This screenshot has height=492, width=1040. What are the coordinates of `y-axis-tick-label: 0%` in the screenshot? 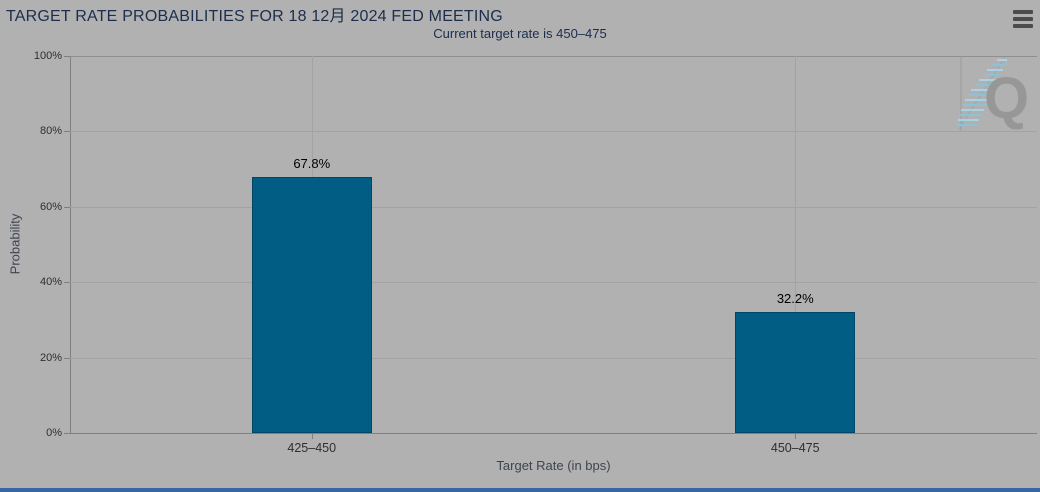 It's located at (54, 433).